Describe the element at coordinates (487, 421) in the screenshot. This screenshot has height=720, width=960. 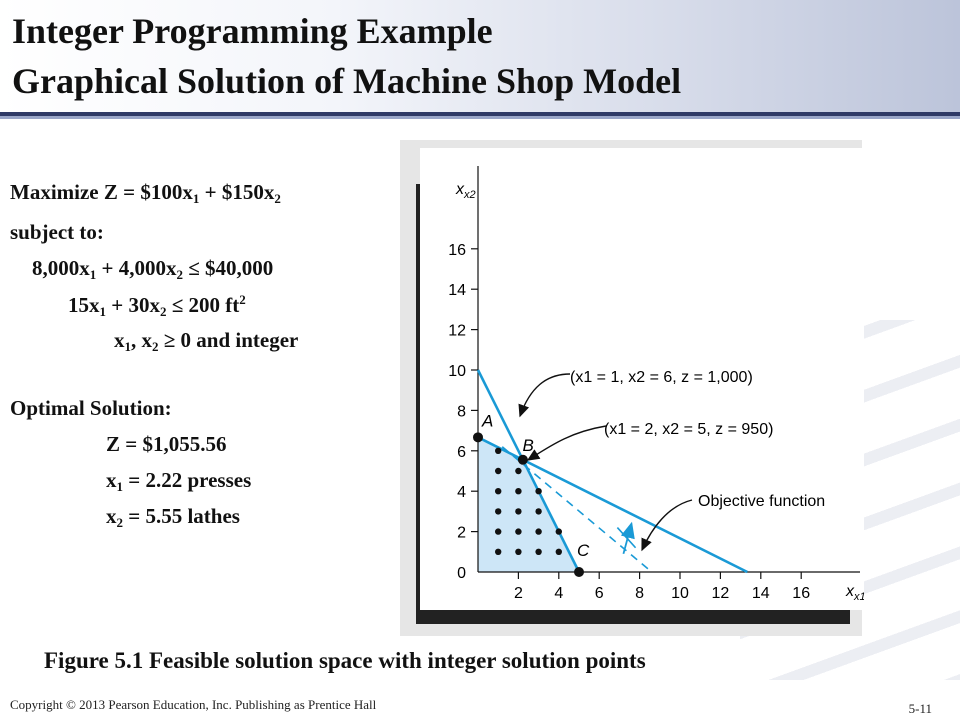
I see `point-a-label: A` at that location.